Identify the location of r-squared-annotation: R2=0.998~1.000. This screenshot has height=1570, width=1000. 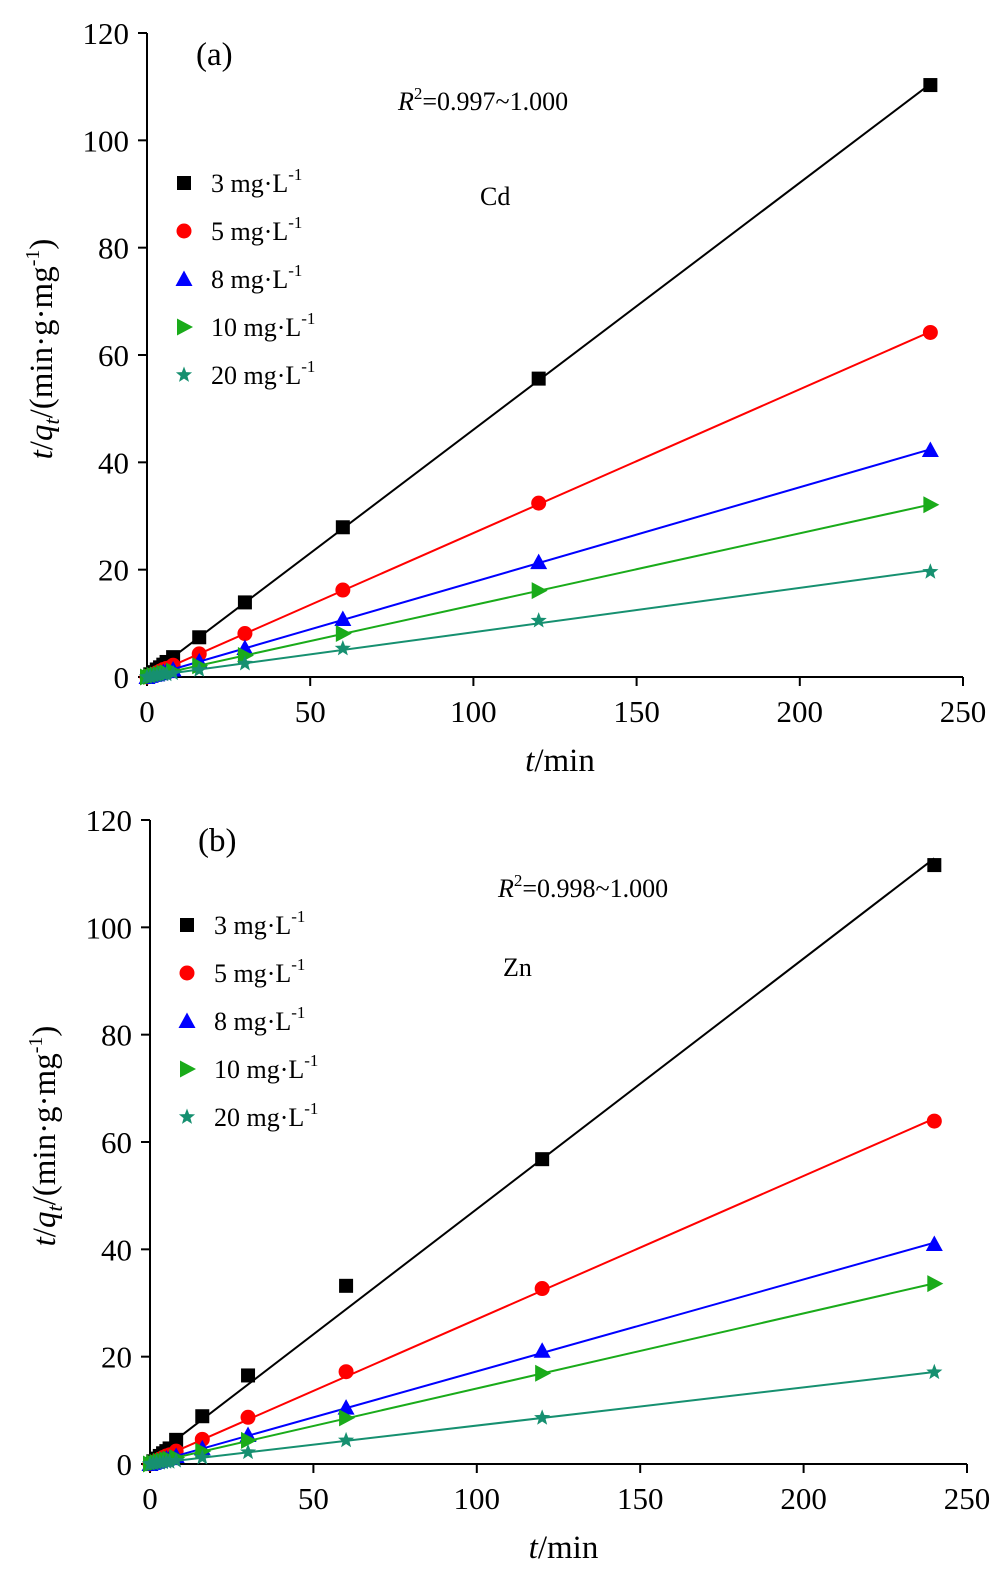
(582, 887).